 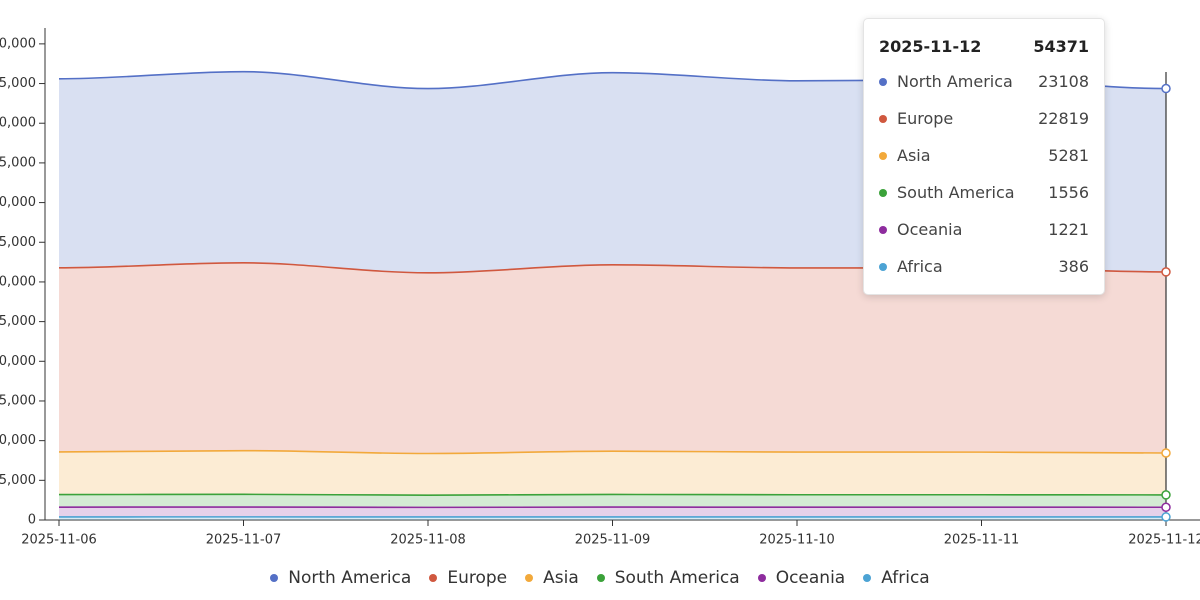 I want to click on legend-item: North America, so click(x=340, y=578).